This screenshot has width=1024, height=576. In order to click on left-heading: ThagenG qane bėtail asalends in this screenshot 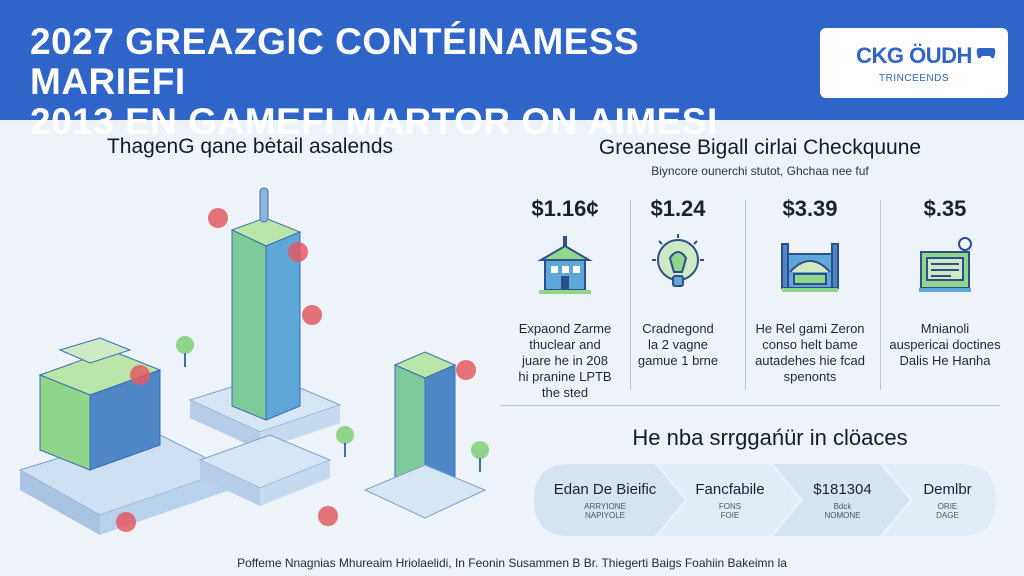, I will do `click(250, 146)`.